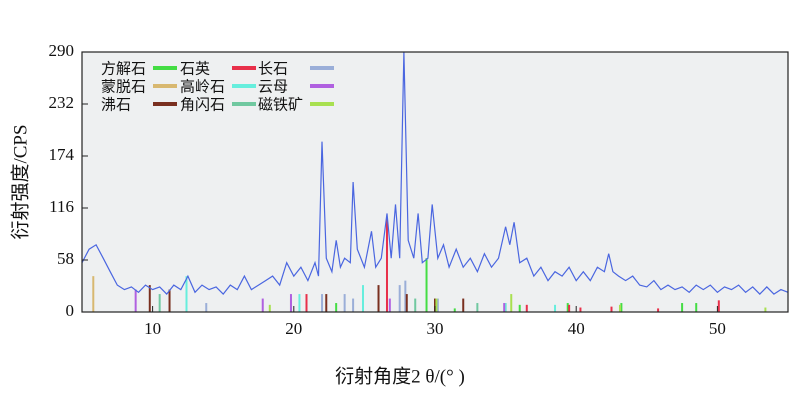 The width and height of the screenshot is (800, 420). Describe the element at coordinates (62, 102) in the screenshot. I see `y-tick-label: 232` at that location.